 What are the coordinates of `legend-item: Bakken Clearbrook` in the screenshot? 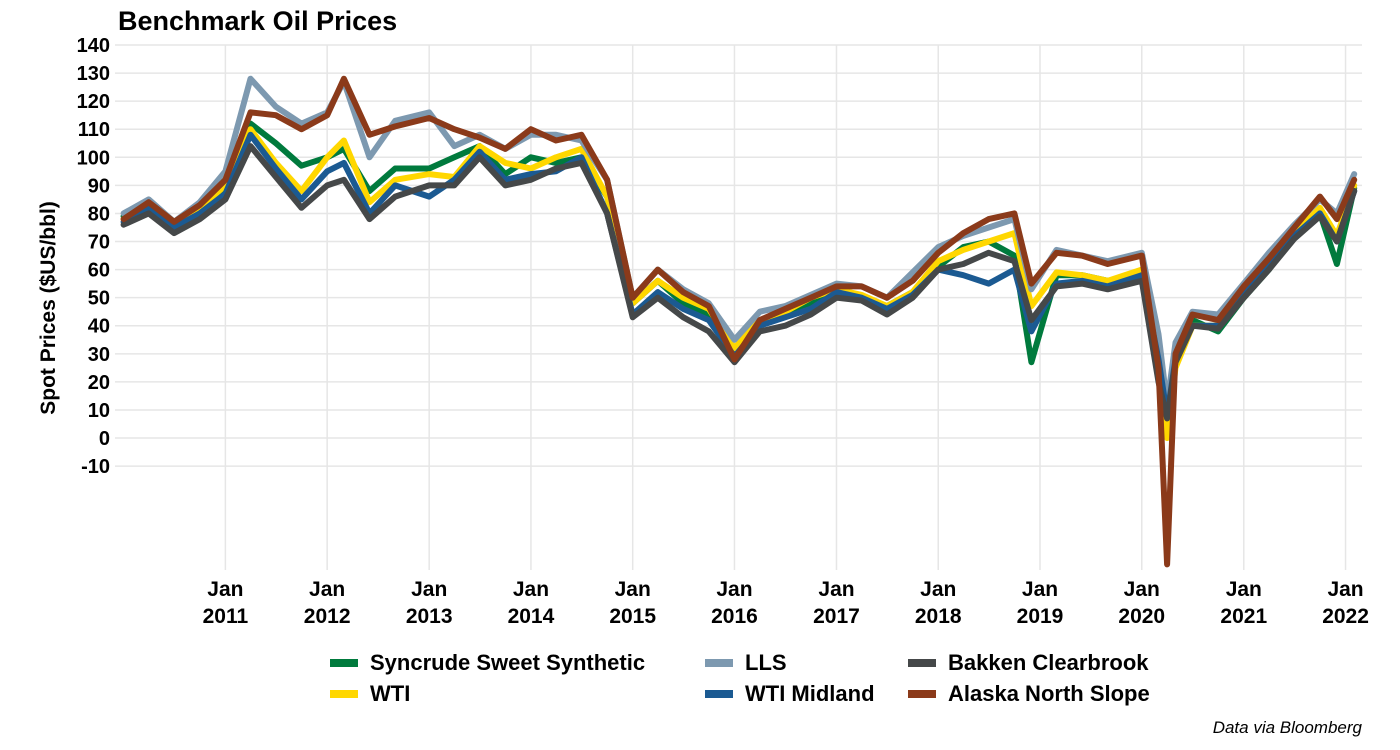 It's located at (1028, 663).